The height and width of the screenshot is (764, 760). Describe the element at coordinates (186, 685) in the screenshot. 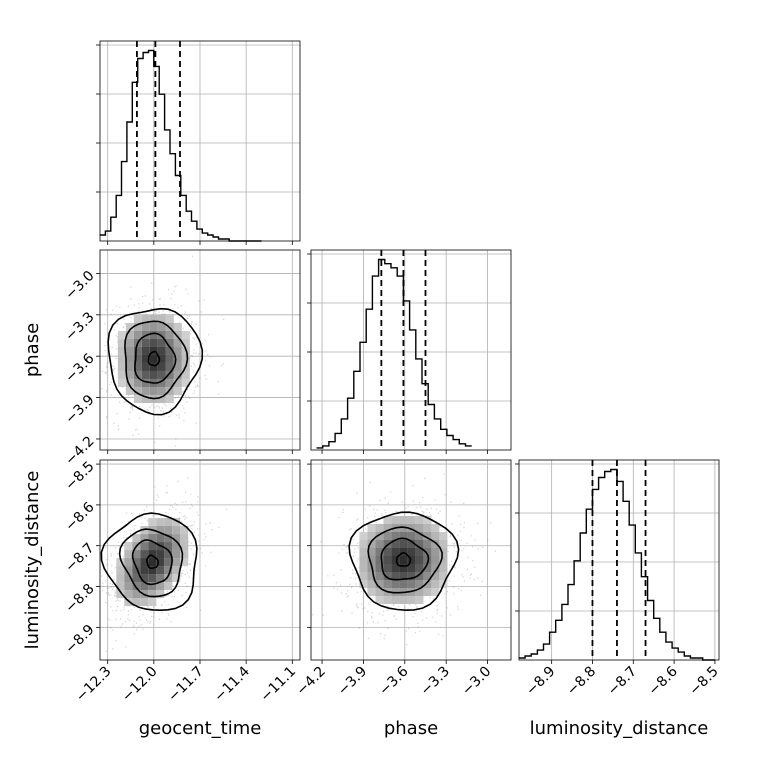

I see `x-tick-label: −11.7` at that location.